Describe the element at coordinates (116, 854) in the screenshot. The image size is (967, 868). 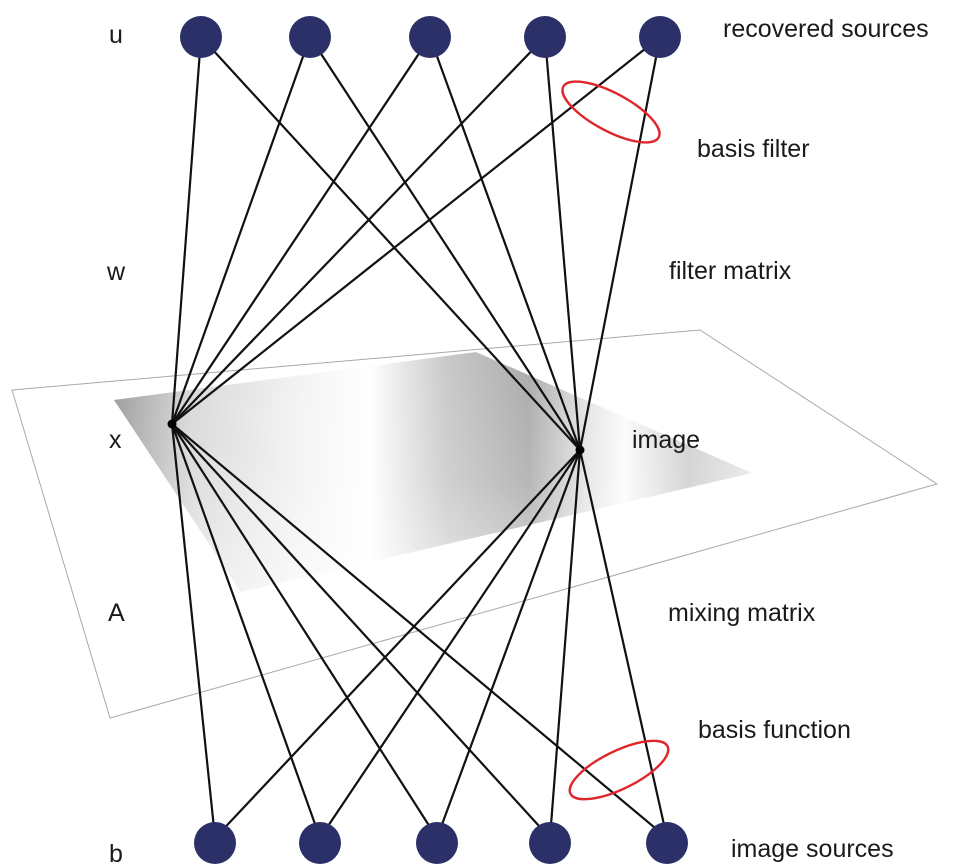
I see `layer-label-b: b` at that location.